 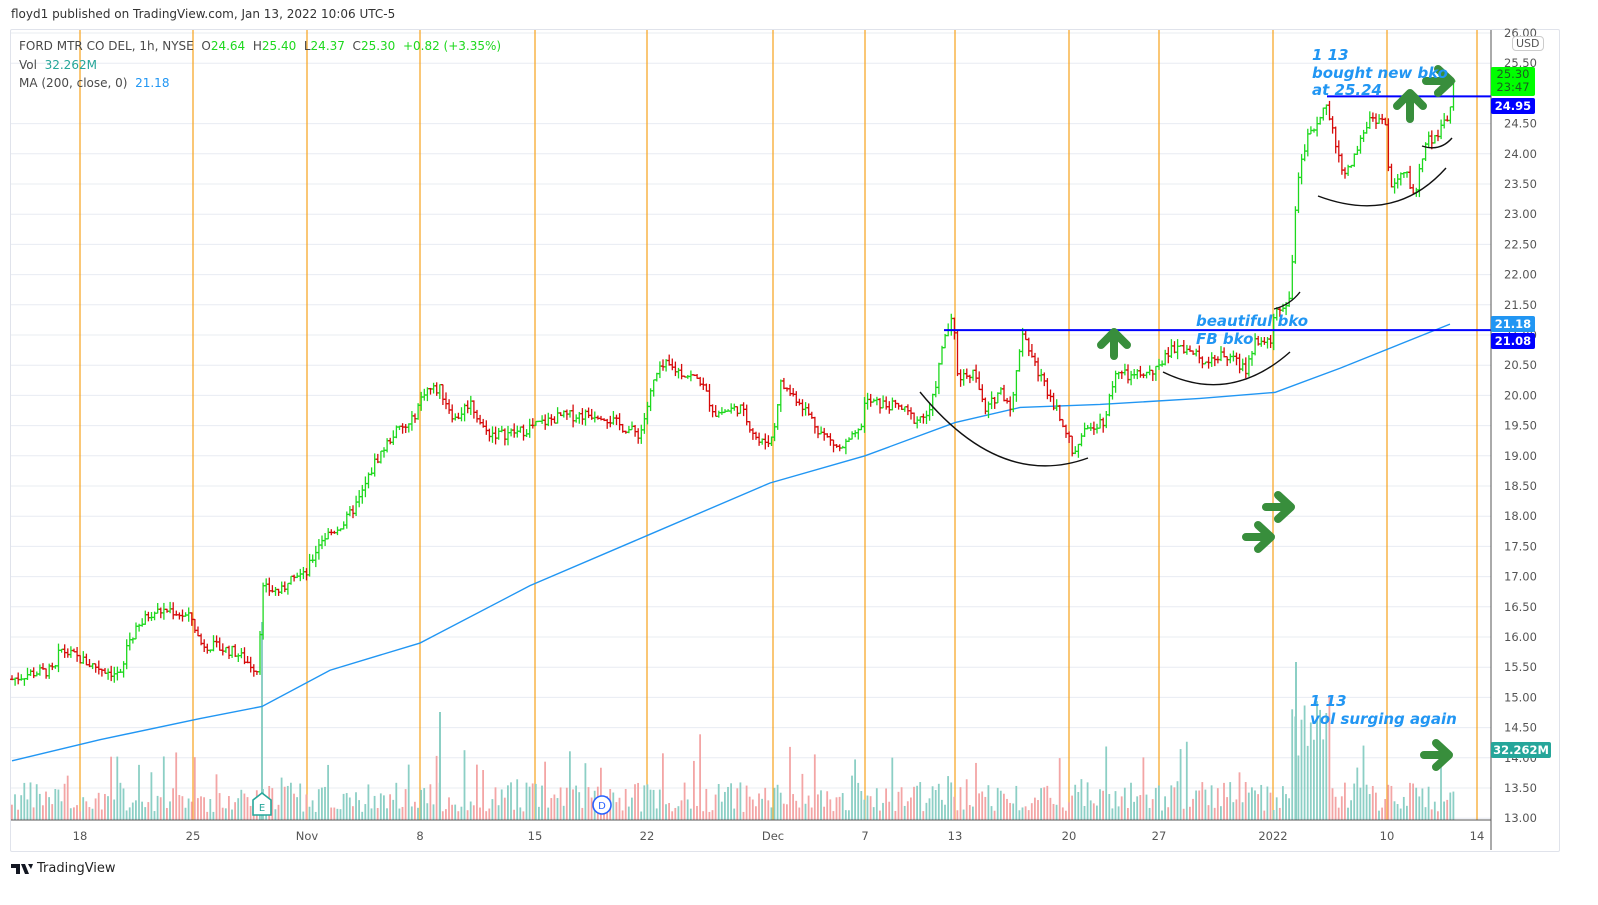 I want to click on hline-tag-high: 24.95, so click(x=1513, y=106).